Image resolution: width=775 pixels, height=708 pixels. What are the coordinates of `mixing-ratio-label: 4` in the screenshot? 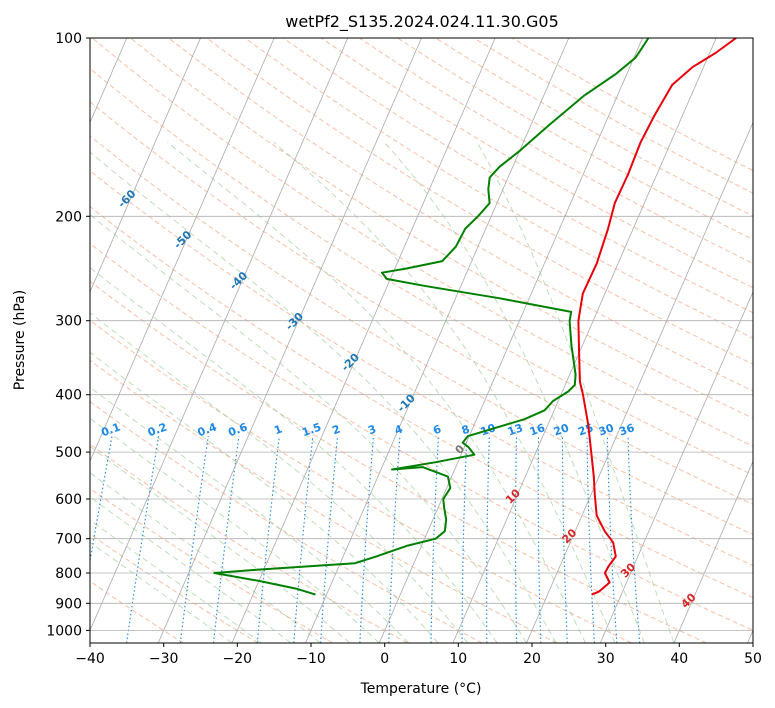 It's located at (399, 429).